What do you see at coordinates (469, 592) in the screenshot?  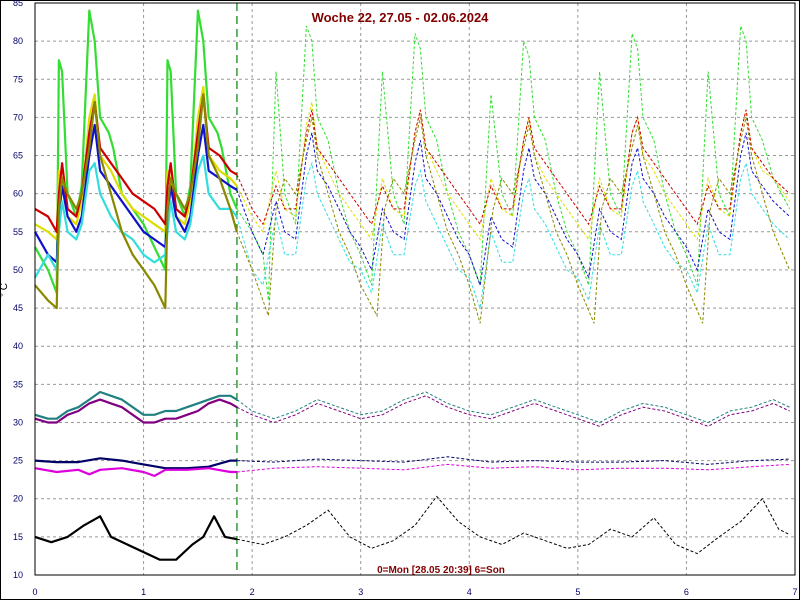 I see `x-tick-label: 4` at bounding box center [469, 592].